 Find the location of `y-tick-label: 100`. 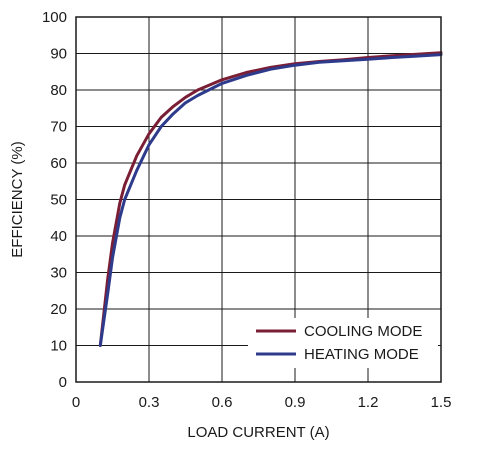

y-tick-label: 100 is located at coordinates (54, 17).